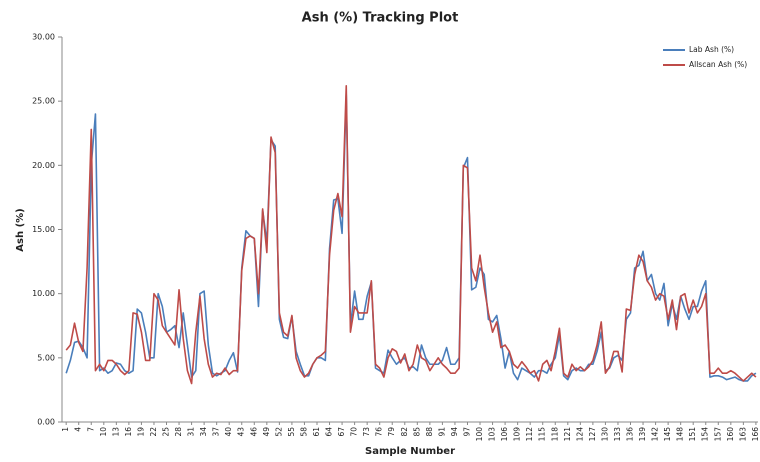 The width and height of the screenshot is (760, 462). What do you see at coordinates (46, 357) in the screenshot?
I see `y-tick-label: 5.00` at bounding box center [46, 357].